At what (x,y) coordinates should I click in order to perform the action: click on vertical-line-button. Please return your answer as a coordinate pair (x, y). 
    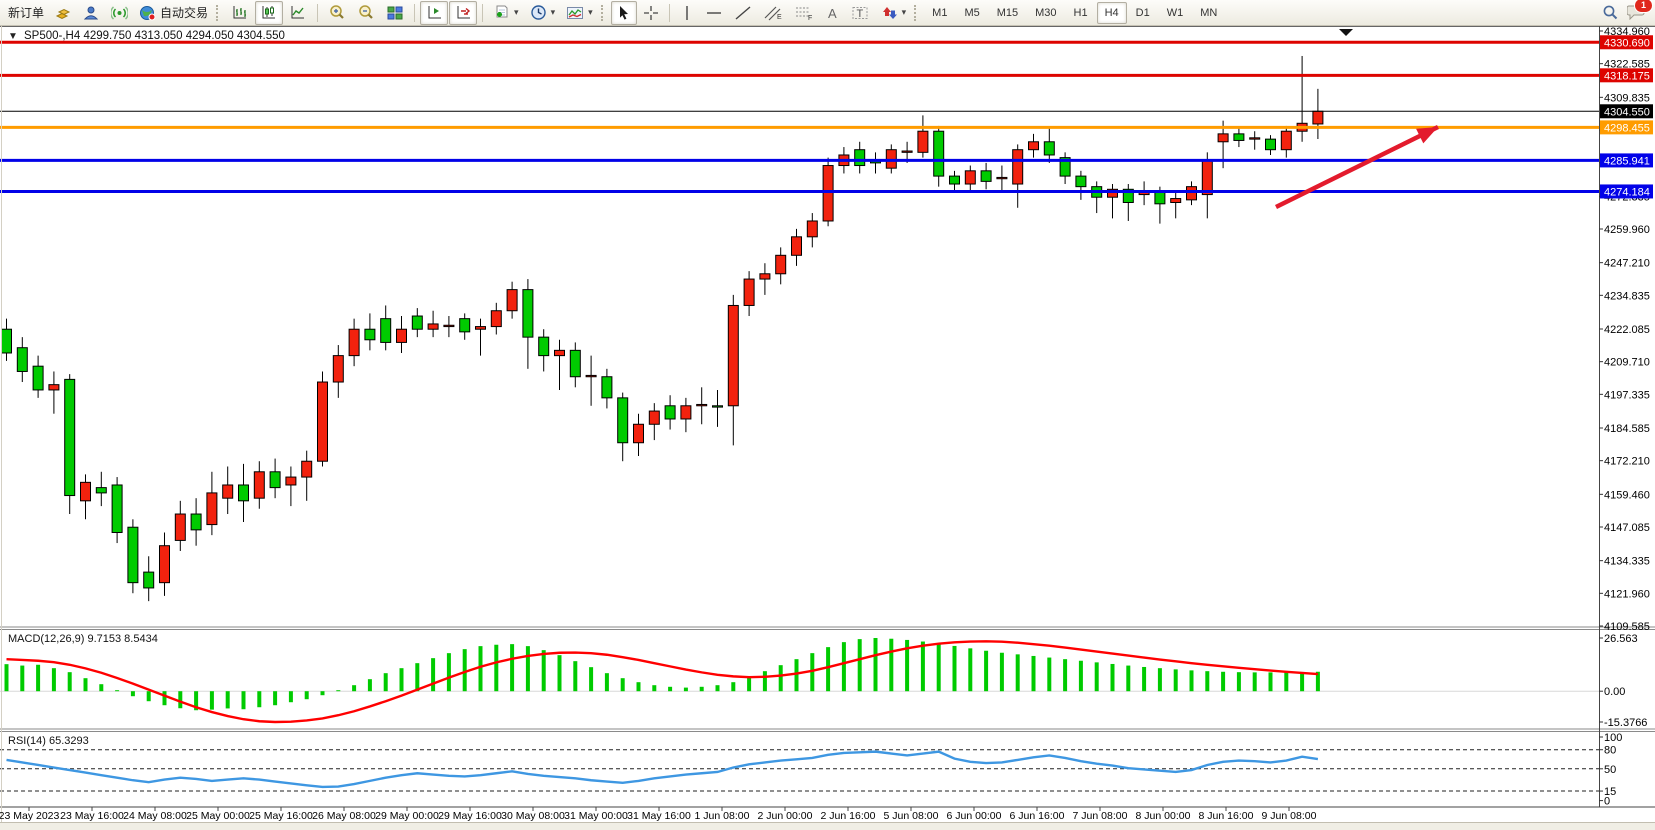
    Looking at the image, I should click on (687, 13).